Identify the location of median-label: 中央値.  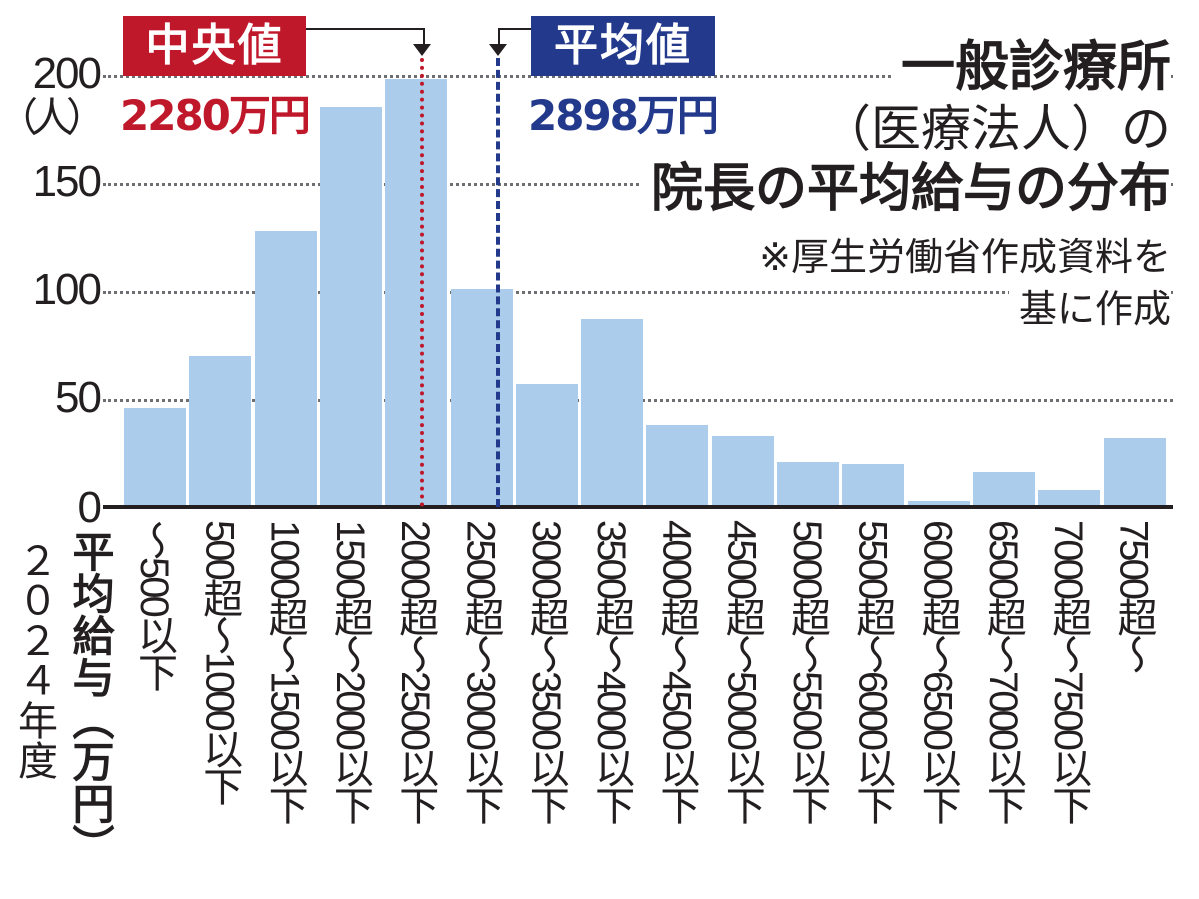
(214, 46).